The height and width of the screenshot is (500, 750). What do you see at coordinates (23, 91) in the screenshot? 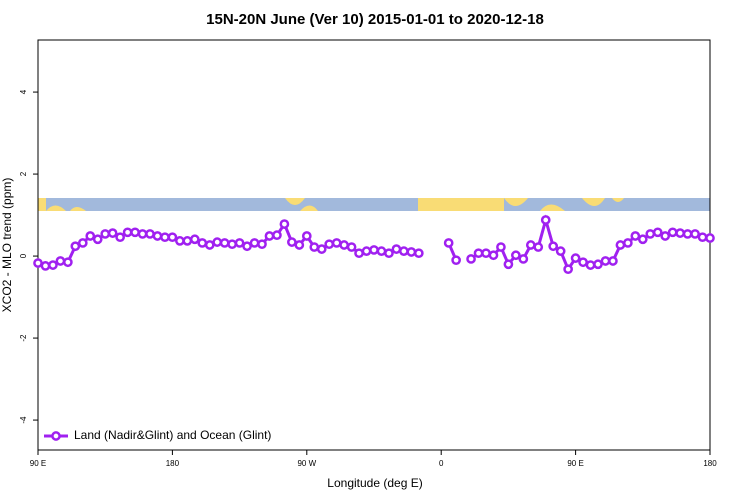
I see `y-tick-label: 4` at bounding box center [23, 91].